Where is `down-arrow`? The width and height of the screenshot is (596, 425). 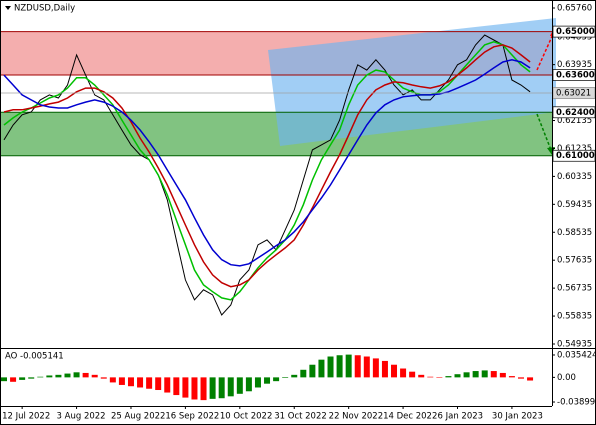 down-arrow is located at coordinates (544, 132).